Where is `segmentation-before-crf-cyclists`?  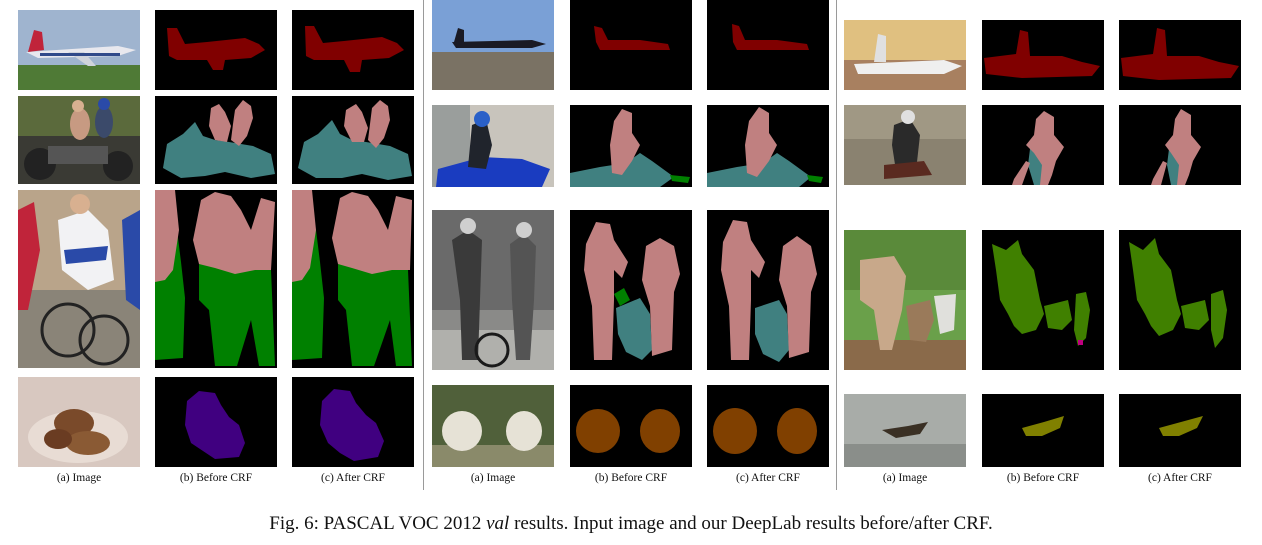
segmentation-before-crf-cyclists is located at coordinates (216, 279).